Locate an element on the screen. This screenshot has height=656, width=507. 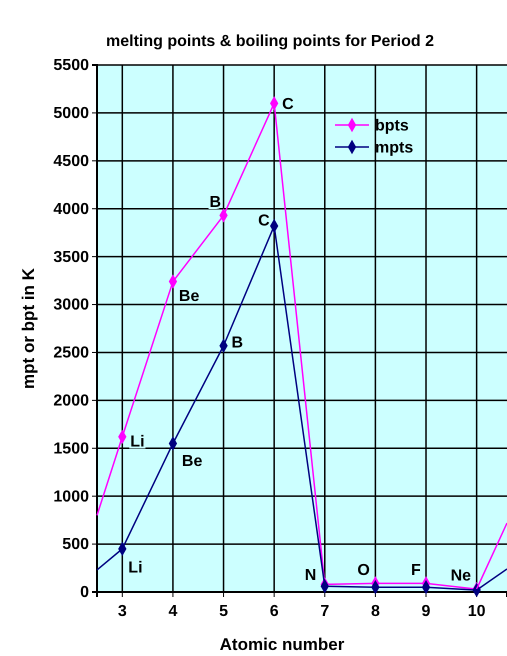
x-tick-label: 10 is located at coordinates (477, 611).